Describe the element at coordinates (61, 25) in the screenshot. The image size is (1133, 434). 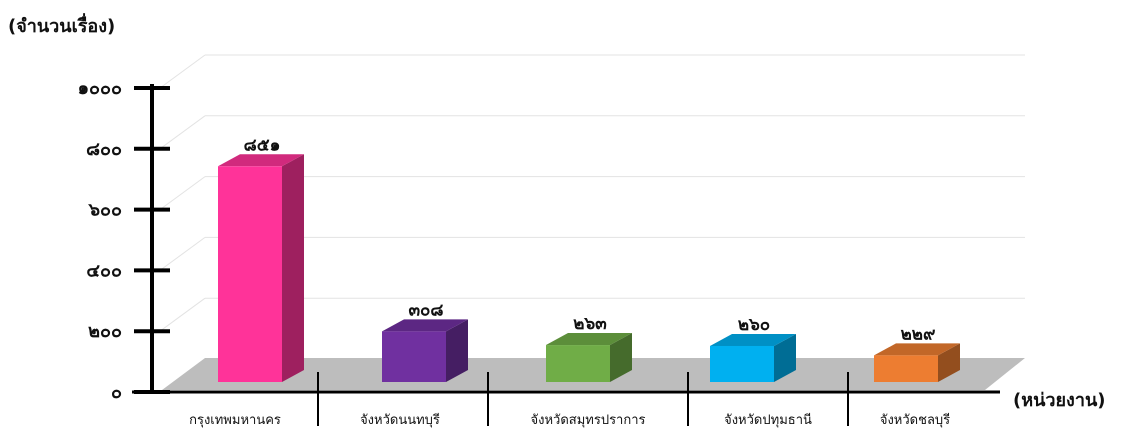
I see `y-axis-label: (จำนวนเรื่อง)` at that location.